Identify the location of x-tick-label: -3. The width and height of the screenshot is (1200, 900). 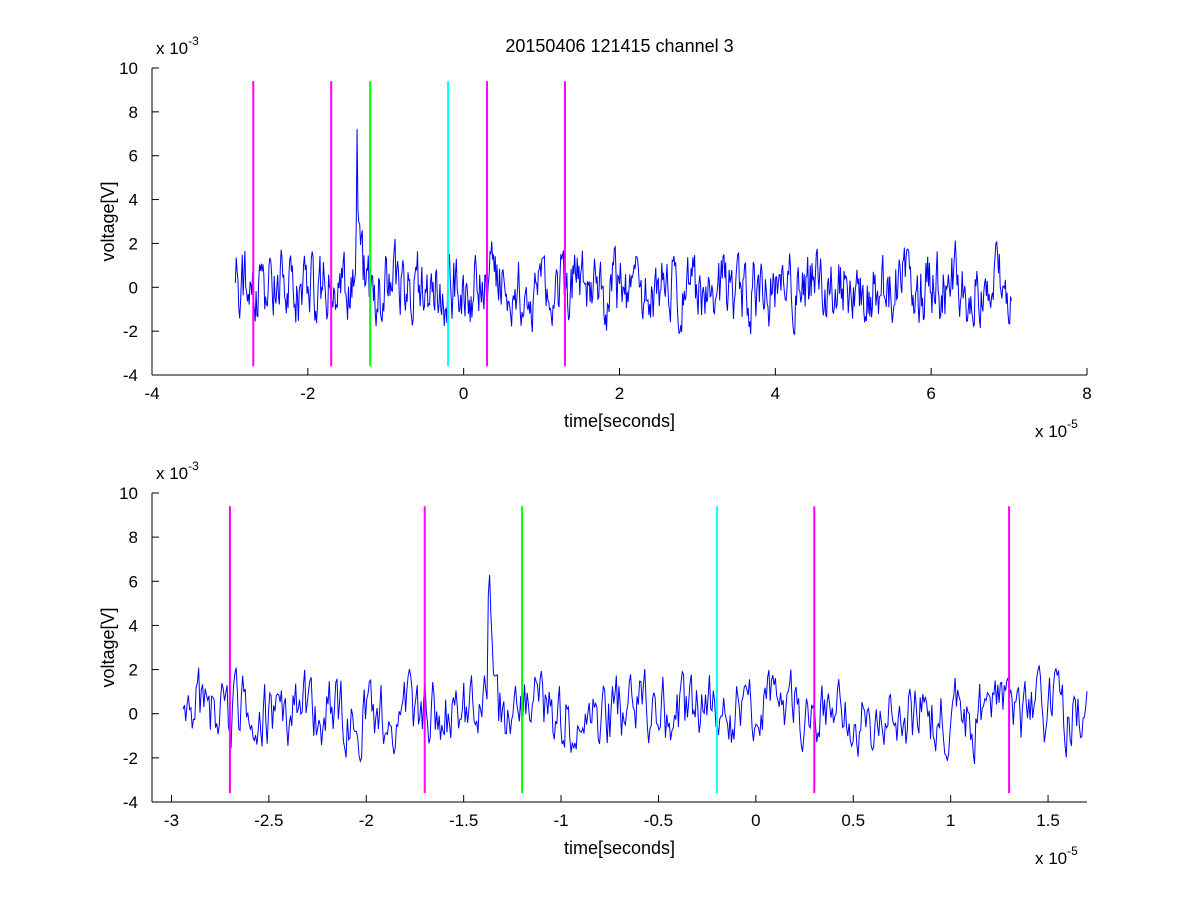
(171, 820).